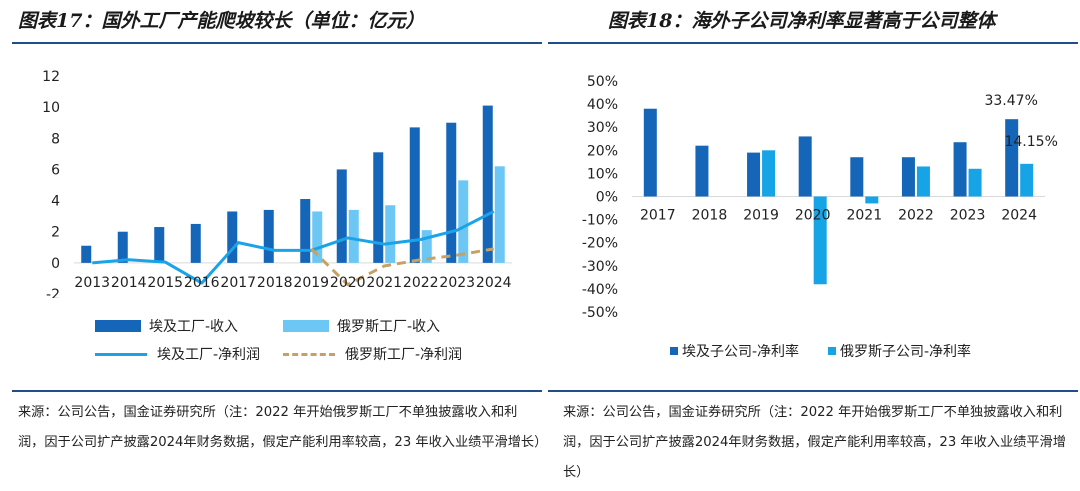  What do you see at coordinates (277, 391) in the screenshot?
I see `left-source-rule` at bounding box center [277, 391].